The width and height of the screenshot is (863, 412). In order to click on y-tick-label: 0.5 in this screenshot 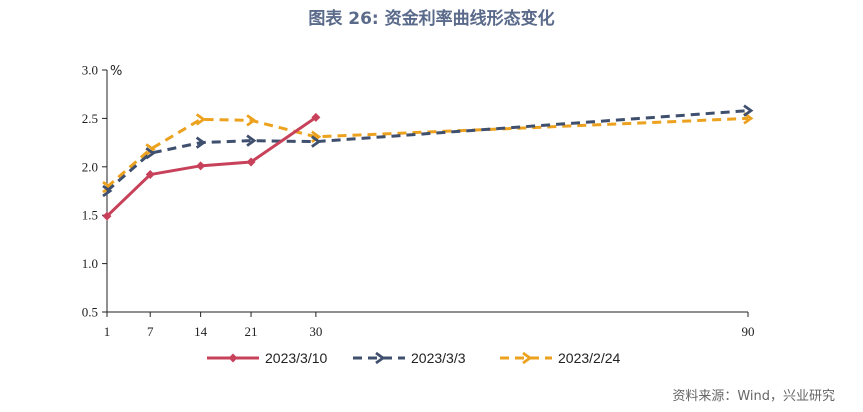, I will do `click(90, 312)`.